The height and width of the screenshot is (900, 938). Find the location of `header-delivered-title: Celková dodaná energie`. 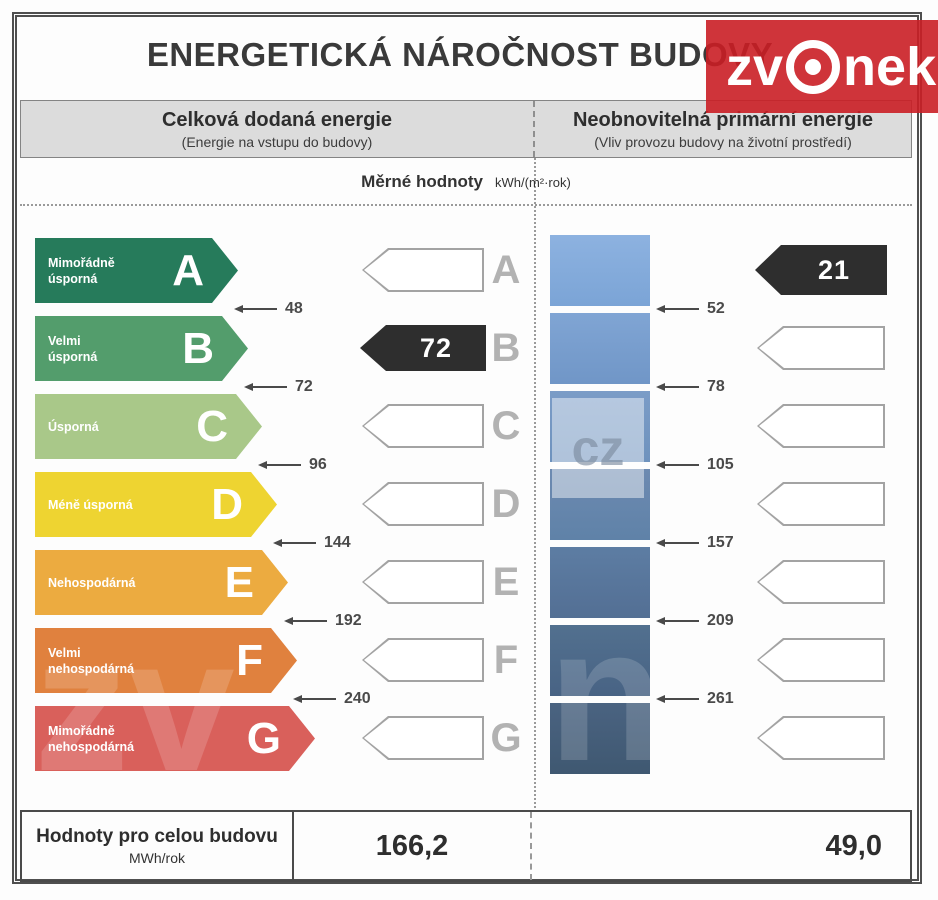

header-delivered-title: Celková dodaná energie is located at coordinates (277, 119).